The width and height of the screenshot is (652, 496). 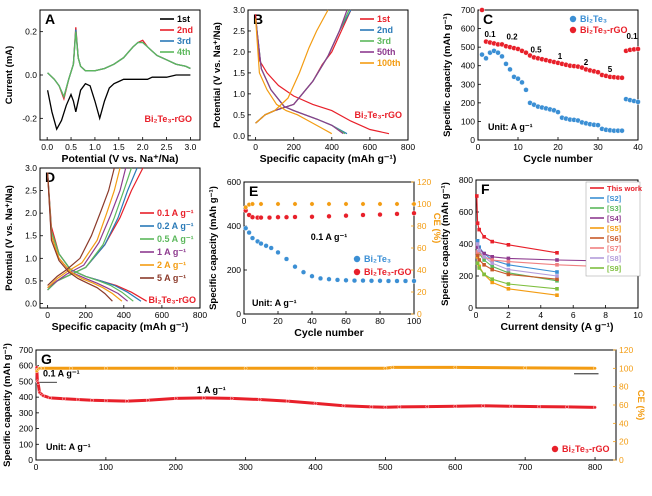 What do you see at coordinates (380, 321) in the screenshot?
I see `x-tick-label: 80` at bounding box center [380, 321].